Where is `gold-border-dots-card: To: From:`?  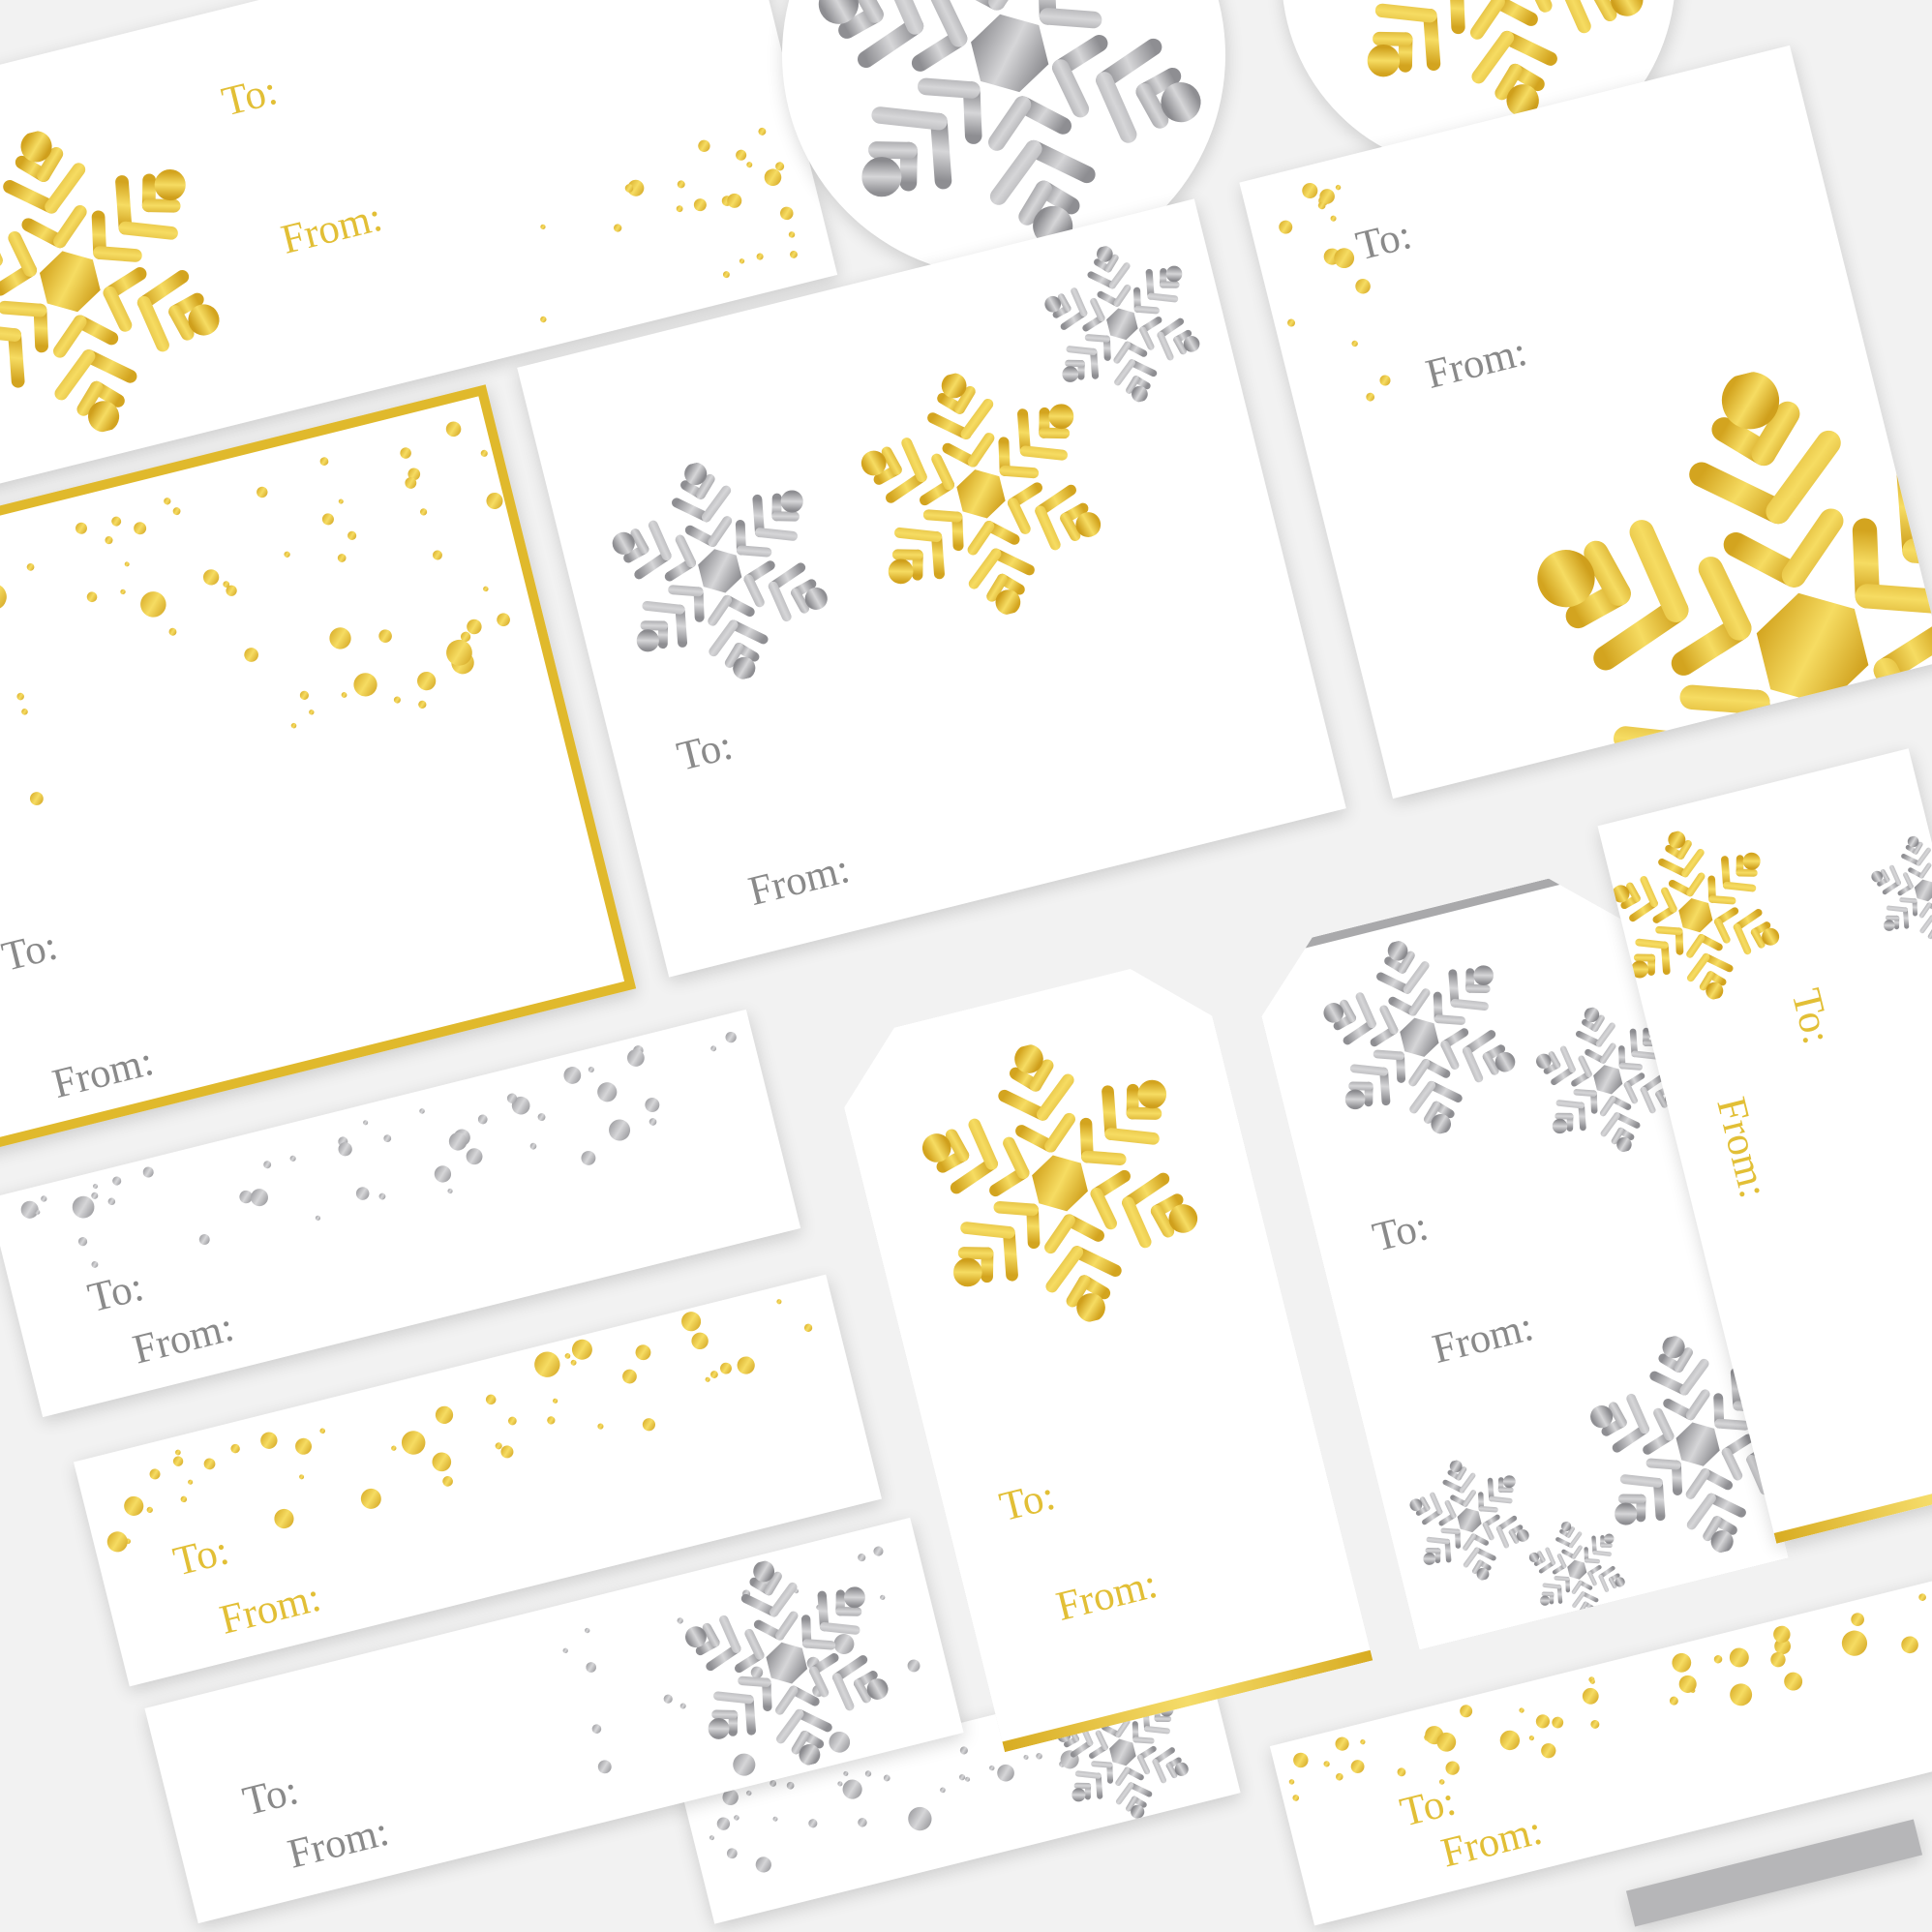
gold-border-dots-card: To: From: is located at coordinates (318, 770).